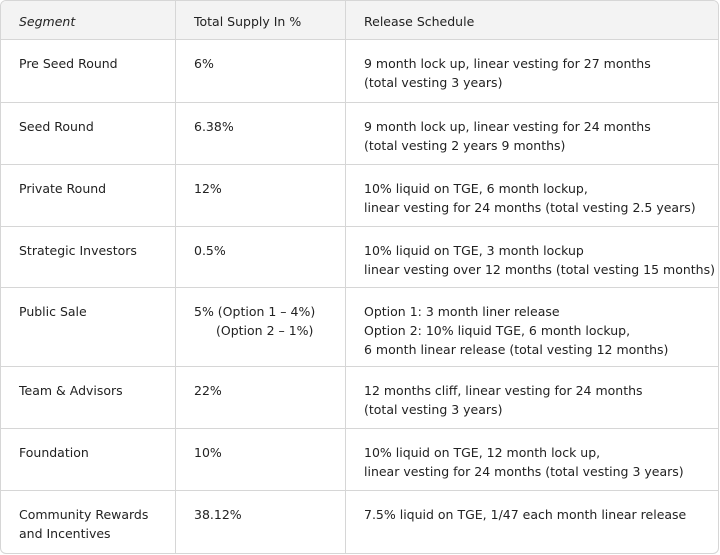  What do you see at coordinates (88, 72) in the screenshot?
I see `table-cell: Pre Seed Round` at bounding box center [88, 72].